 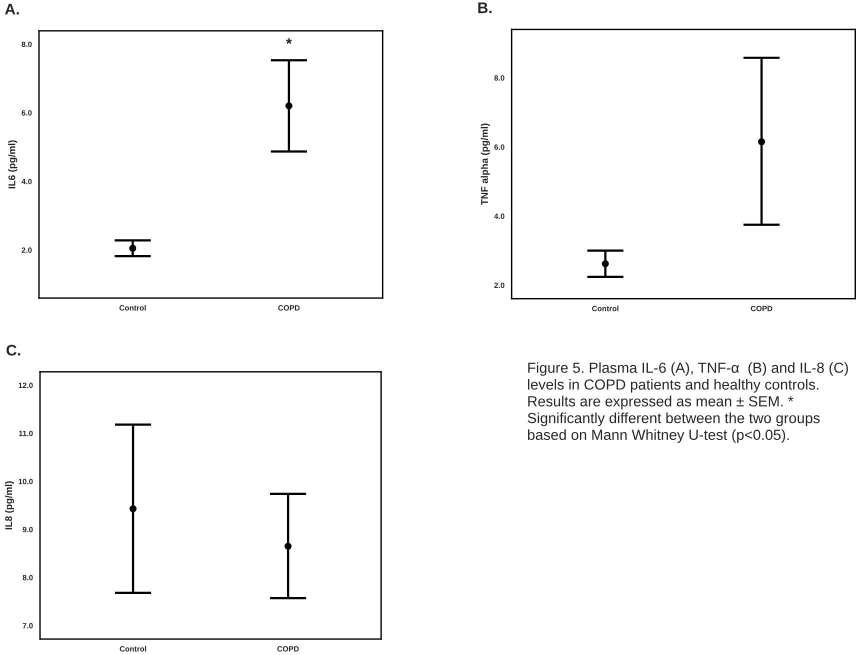 What do you see at coordinates (688, 402) in the screenshot?
I see `caption: Figure 5. Plasma IL-6 (A), TNF-α (B) and IL-8 (C) levels in COPD patients and healthy controls. Results are expressed as mean ± SEM. * Significantly different between the two groups based on Mann Whitney U-test (p<0.05).` at bounding box center [688, 402].